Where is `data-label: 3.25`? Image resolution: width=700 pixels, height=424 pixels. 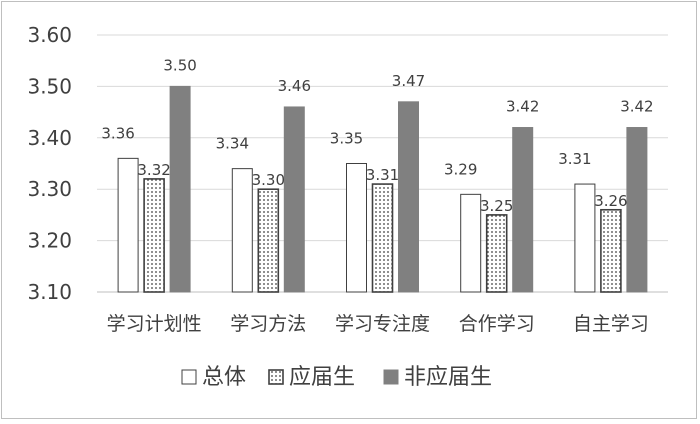
data-label: 3.25 is located at coordinates (496, 206).